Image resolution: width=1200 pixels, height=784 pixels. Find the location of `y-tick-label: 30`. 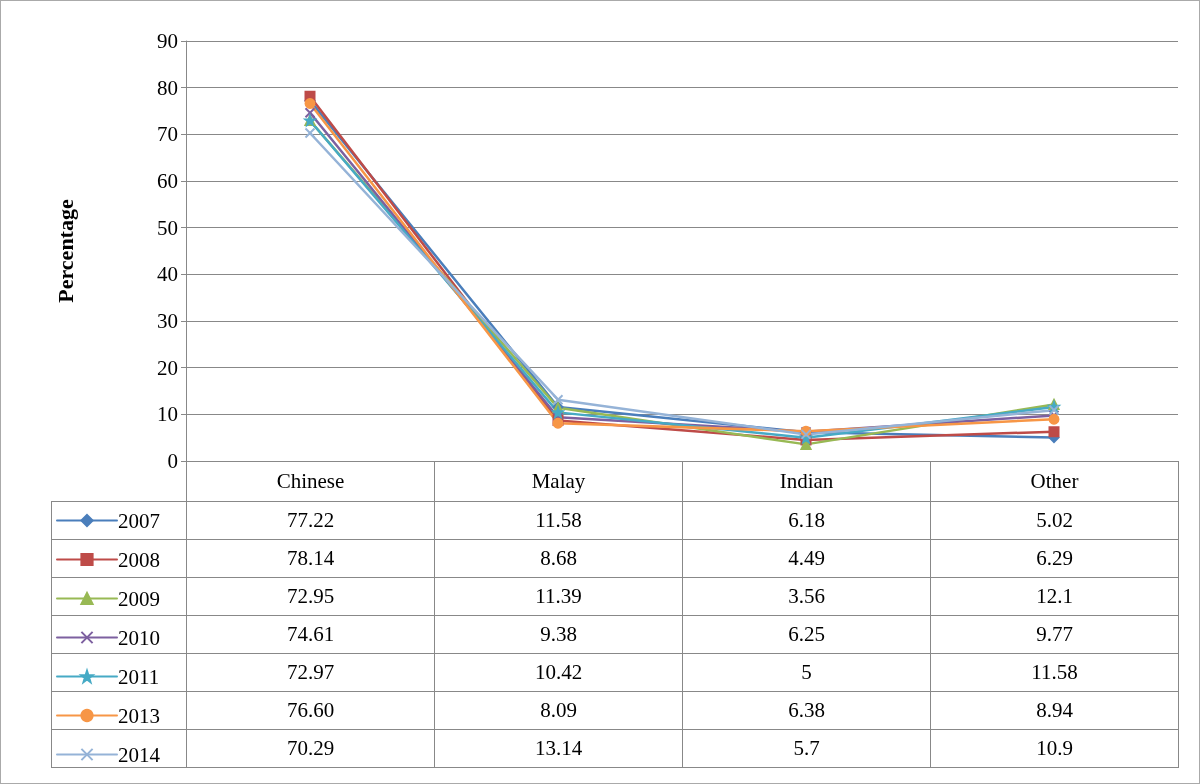

y-tick-label: 30 is located at coordinates (167, 321).